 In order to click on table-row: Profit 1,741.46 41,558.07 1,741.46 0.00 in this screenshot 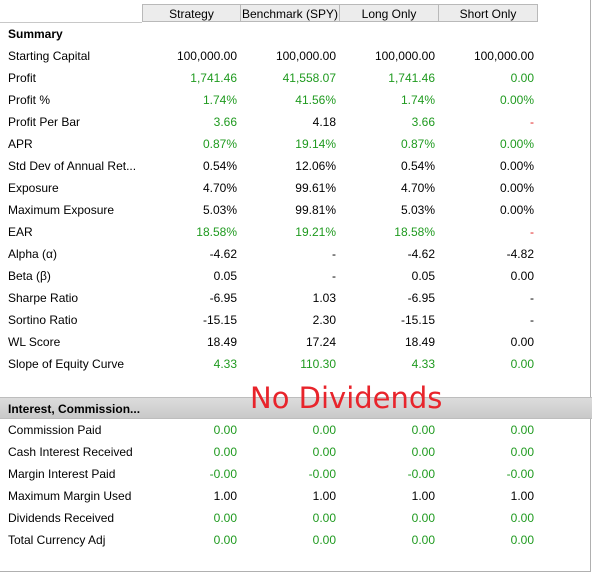, I will do `click(296, 78)`.